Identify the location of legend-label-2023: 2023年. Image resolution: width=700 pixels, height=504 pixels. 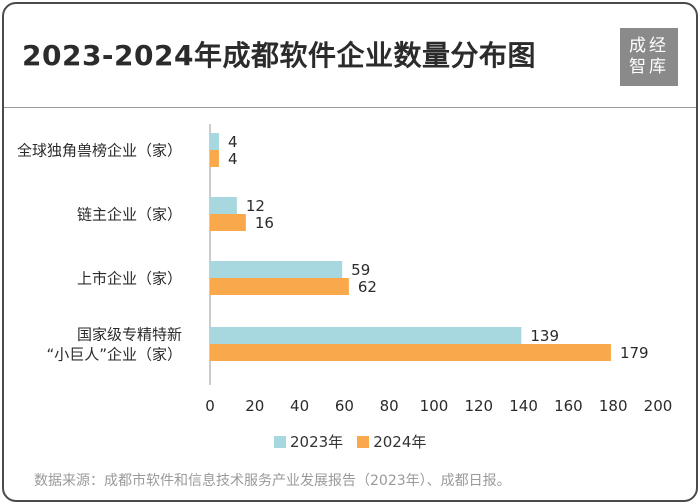
(317, 442).